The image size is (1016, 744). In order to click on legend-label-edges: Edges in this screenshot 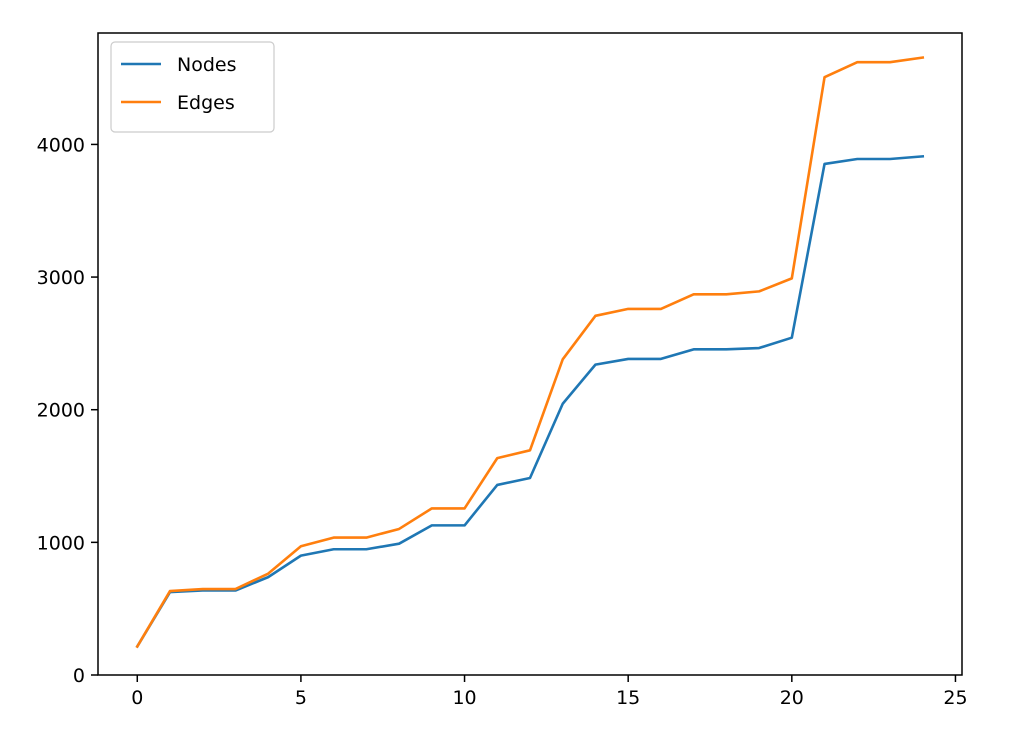, I will do `click(206, 103)`.